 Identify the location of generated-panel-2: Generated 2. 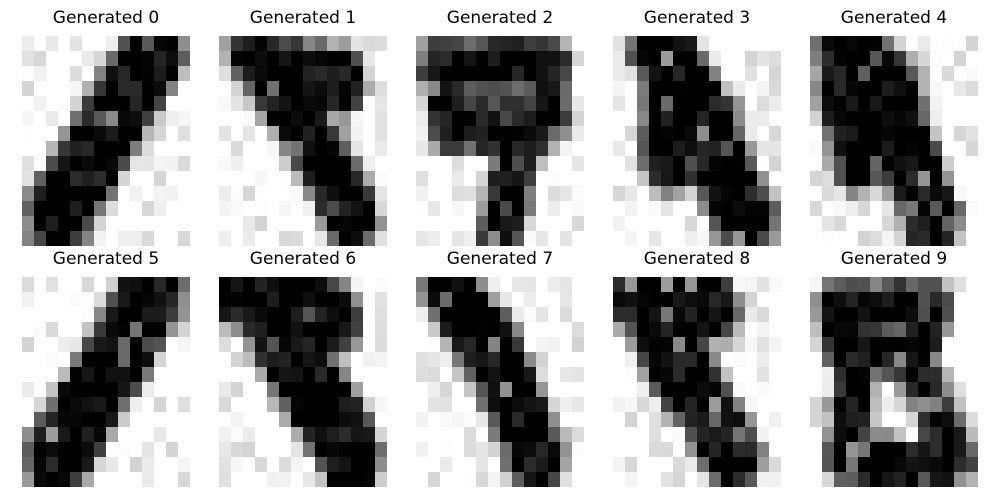
(500, 126).